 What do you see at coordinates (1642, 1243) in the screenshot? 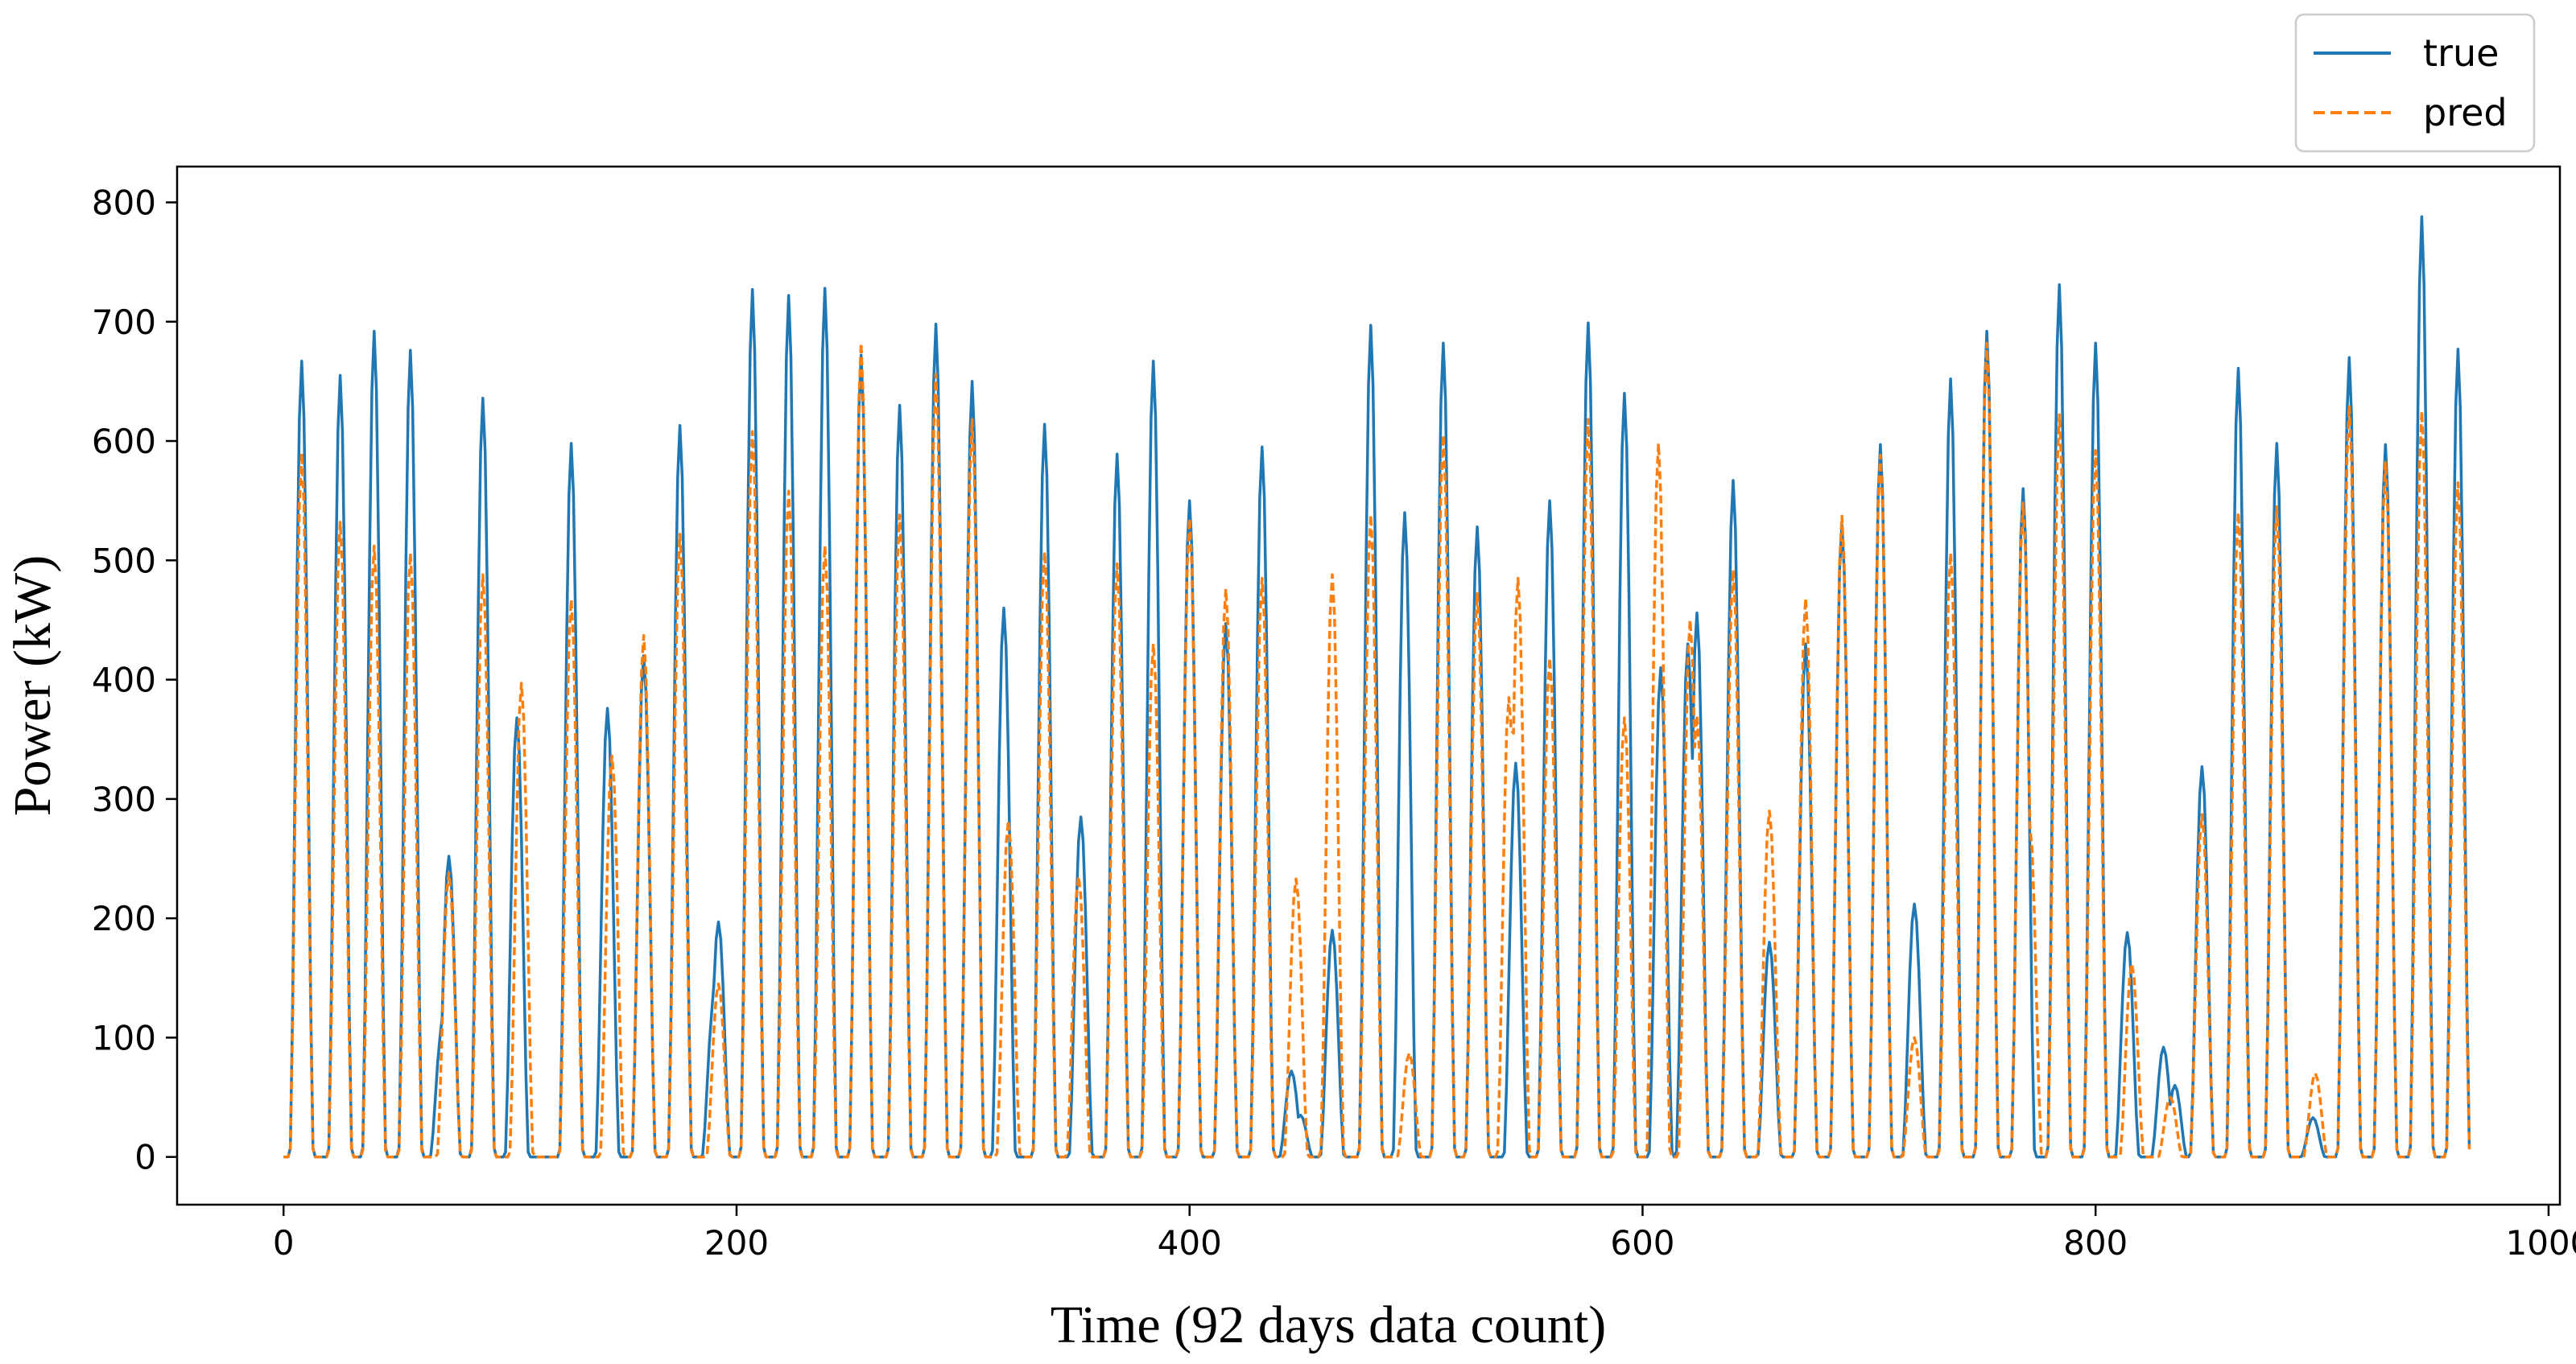
I see `x-tick-label: 600` at bounding box center [1642, 1243].